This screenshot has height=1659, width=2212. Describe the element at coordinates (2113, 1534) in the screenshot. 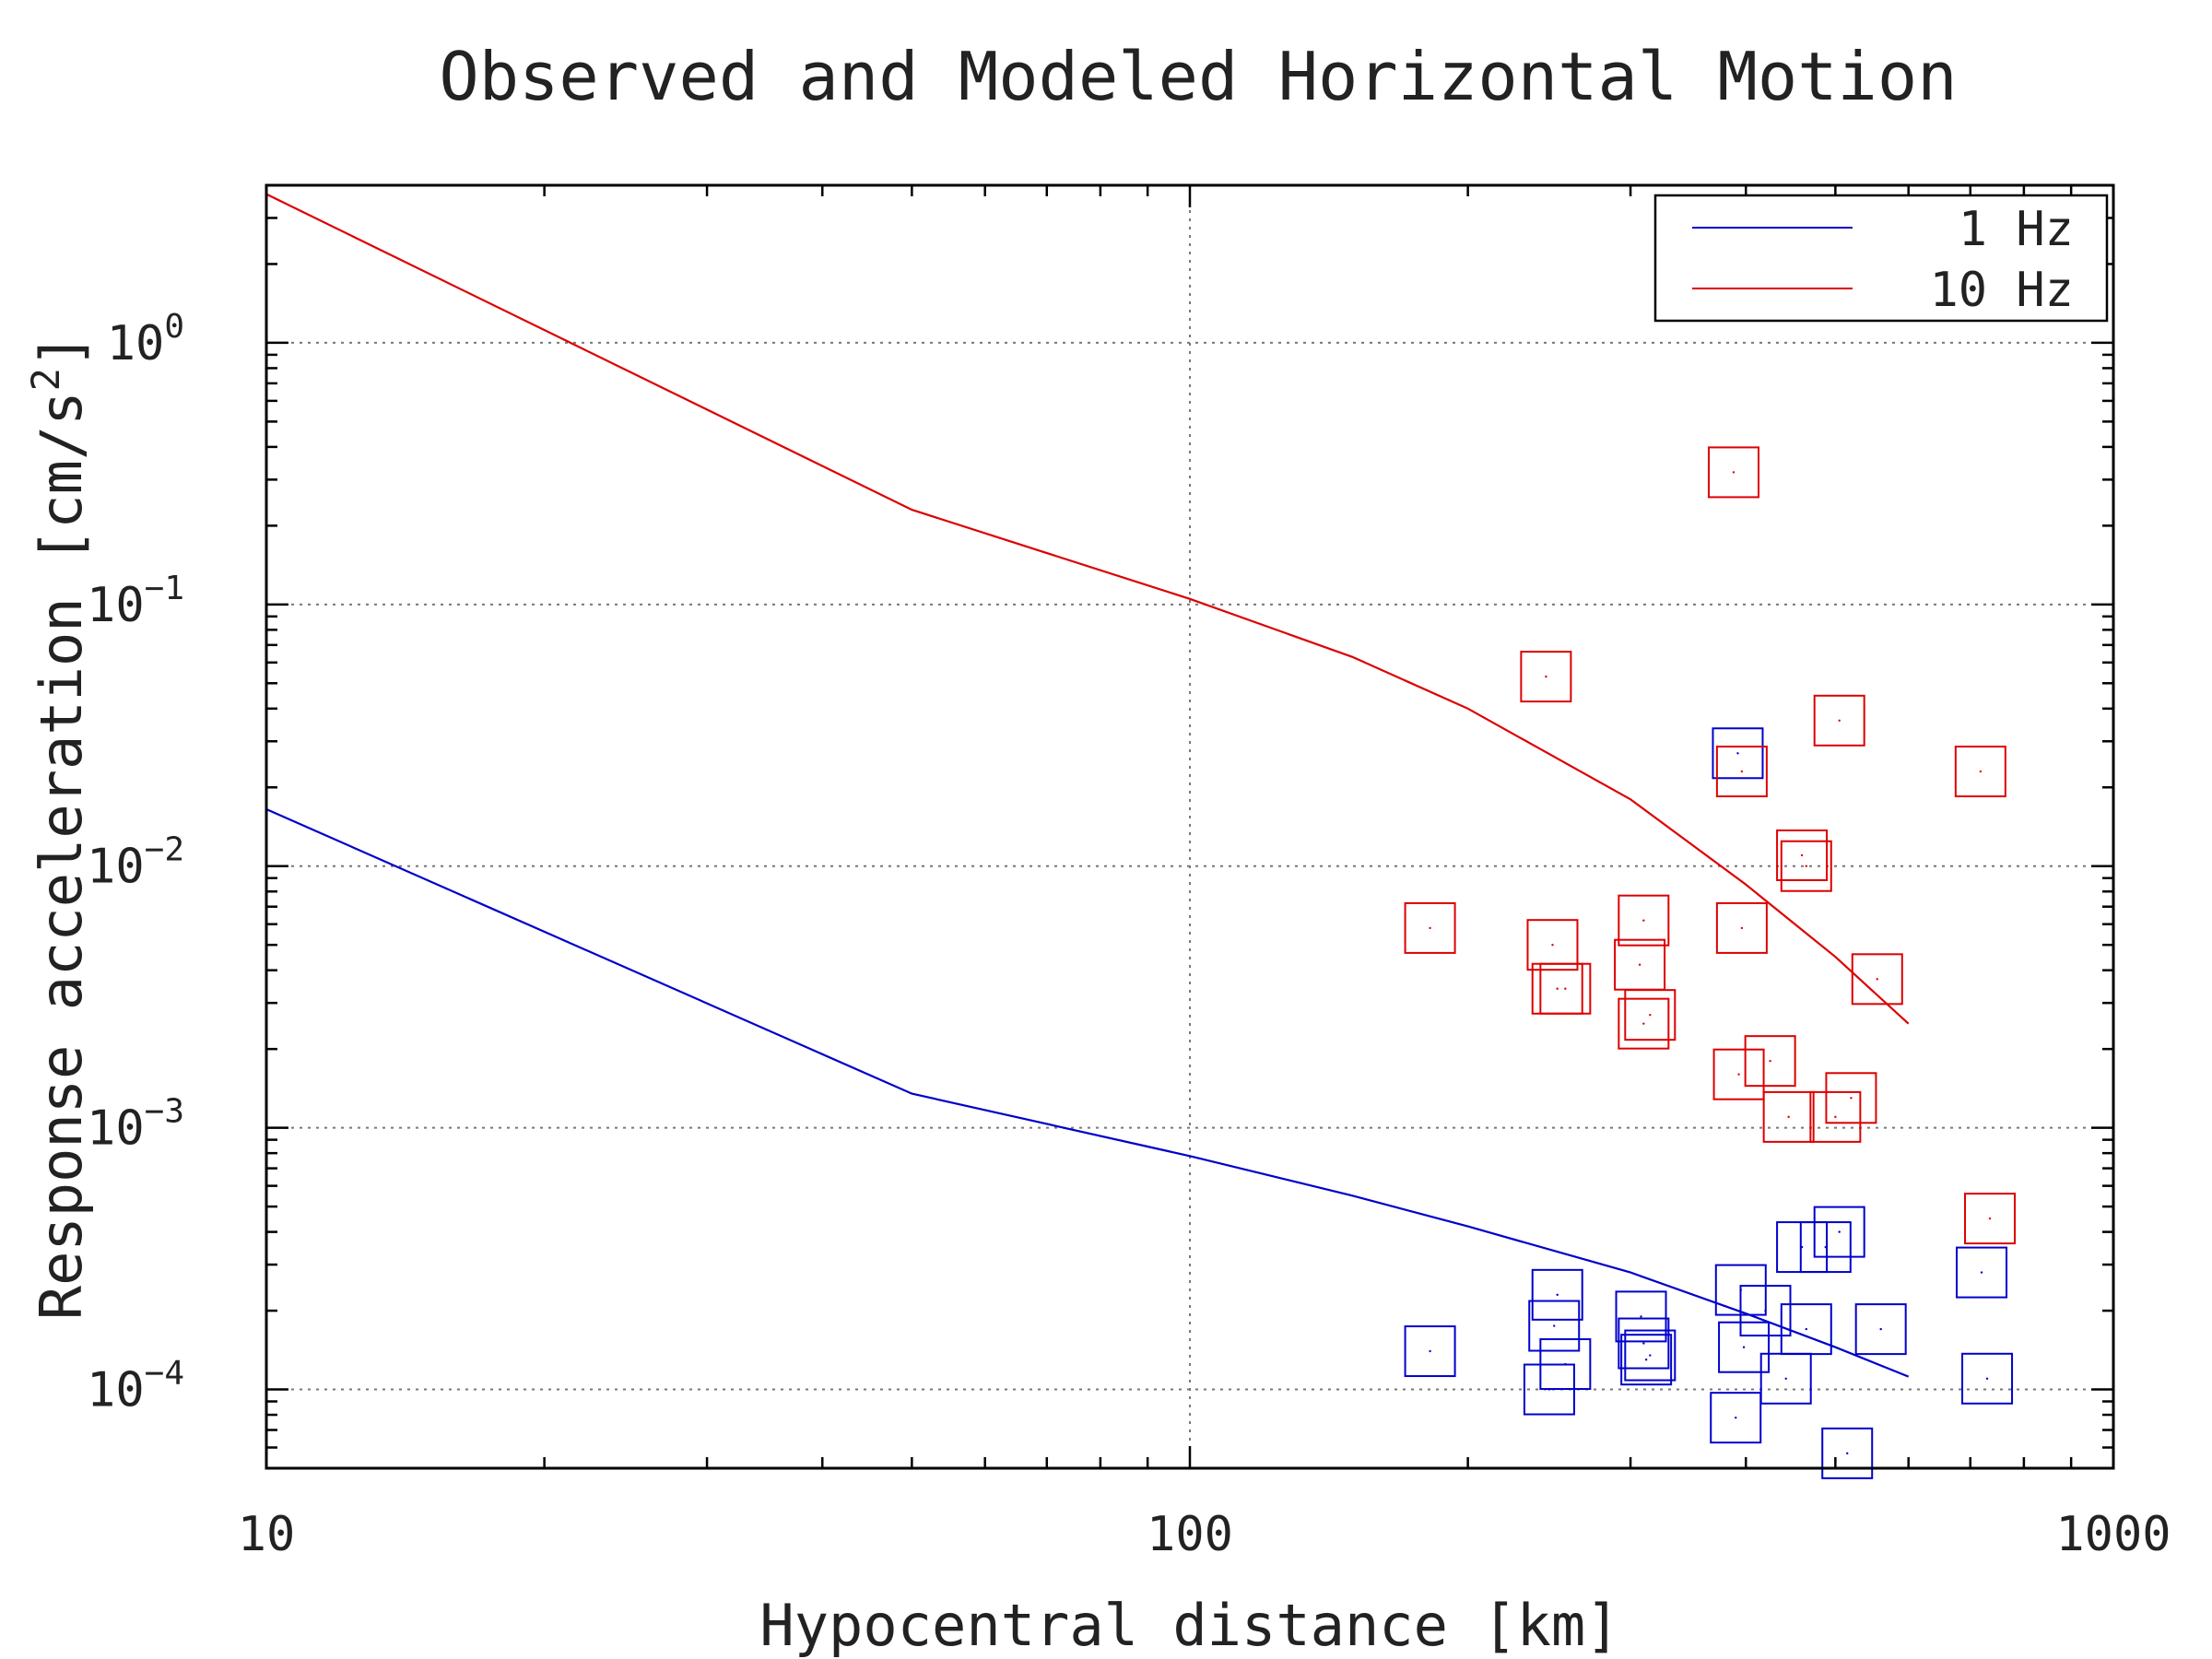

I see `x-tick-label: 1000` at that location.